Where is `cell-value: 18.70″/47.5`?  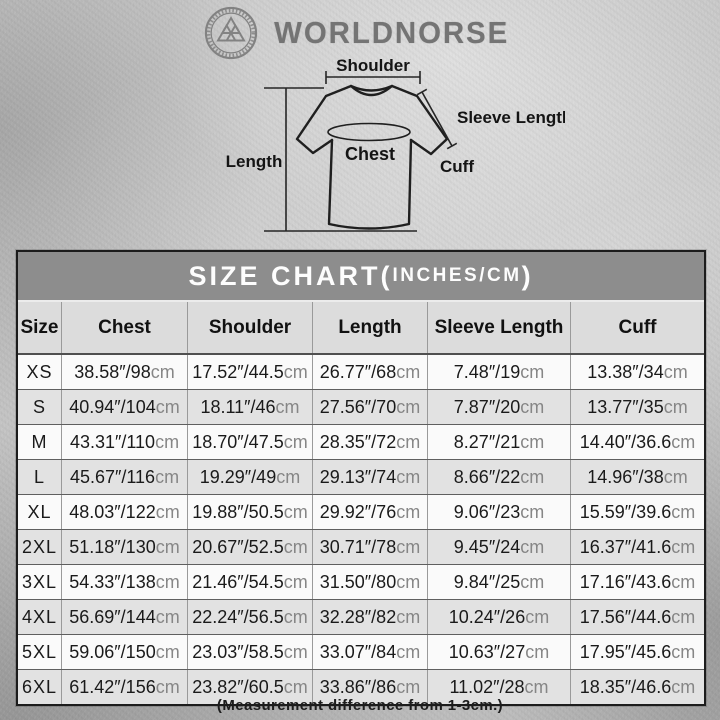
cell-value: 18.70″/47.5 is located at coordinates (238, 441).